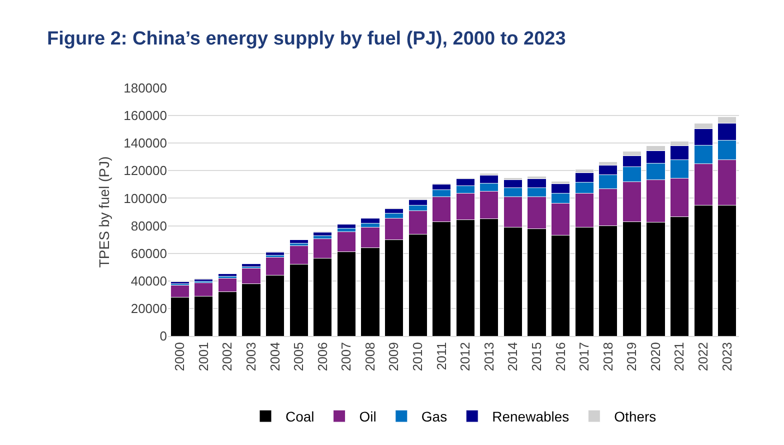 This screenshot has width=784, height=445. I want to click on legend-label: Oil, so click(367, 416).